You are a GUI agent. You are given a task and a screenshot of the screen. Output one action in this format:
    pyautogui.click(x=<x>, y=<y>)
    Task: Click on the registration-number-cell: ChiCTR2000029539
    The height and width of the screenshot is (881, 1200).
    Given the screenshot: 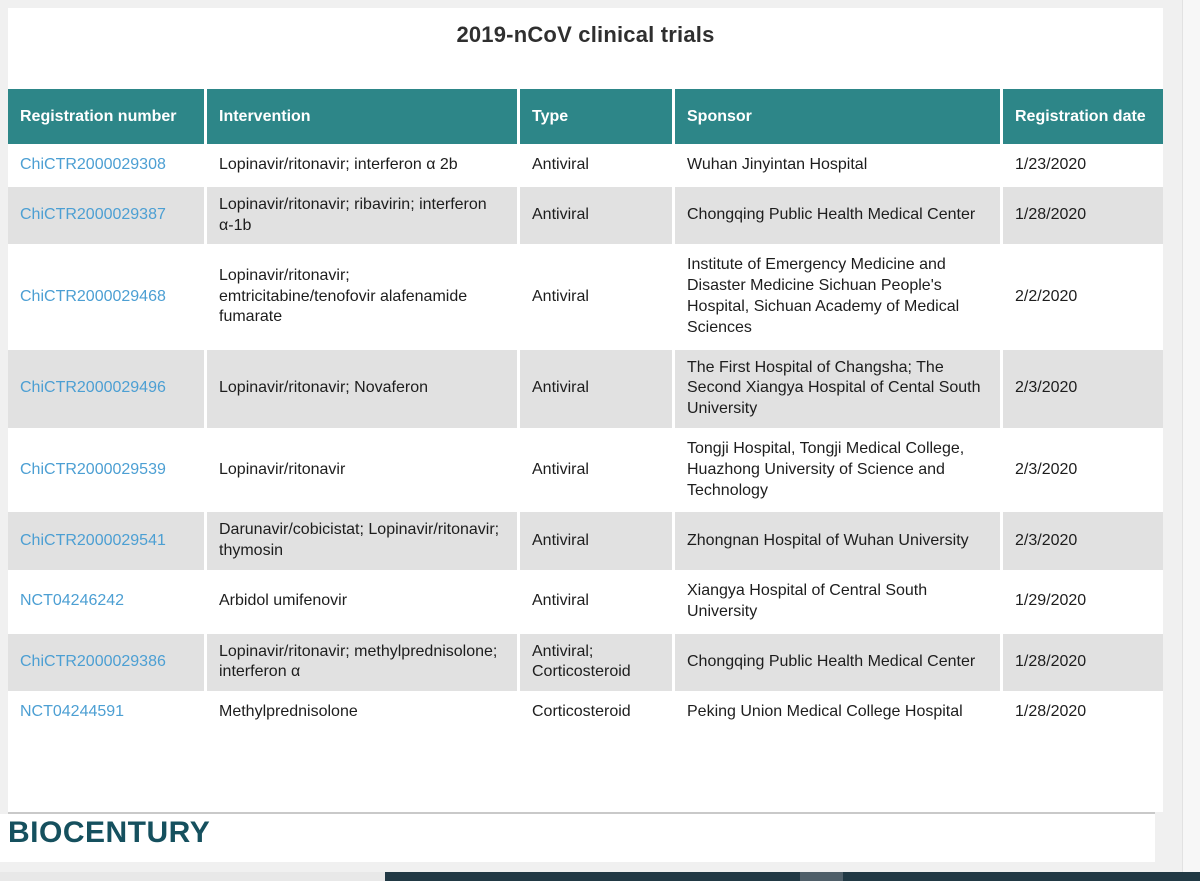 What is the action you would take?
    pyautogui.click(x=106, y=470)
    